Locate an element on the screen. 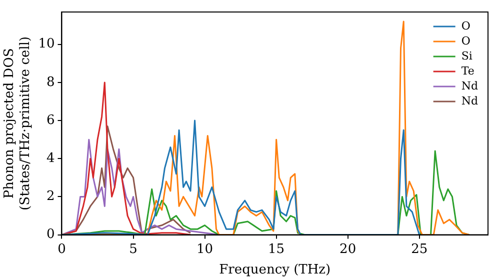 The image size is (500, 280). y-tick-label: 10 is located at coordinates (46, 44).